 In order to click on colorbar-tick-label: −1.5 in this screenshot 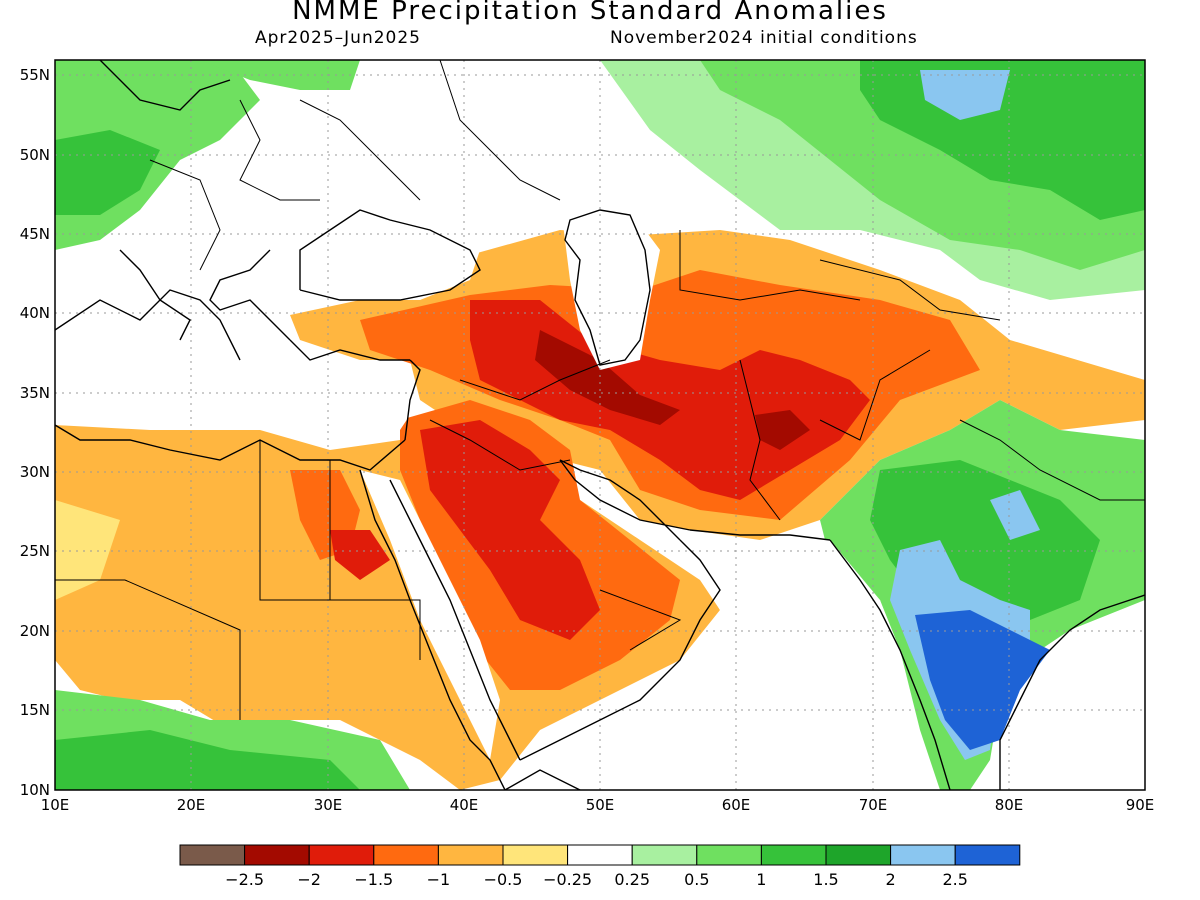, I will do `click(373, 879)`.